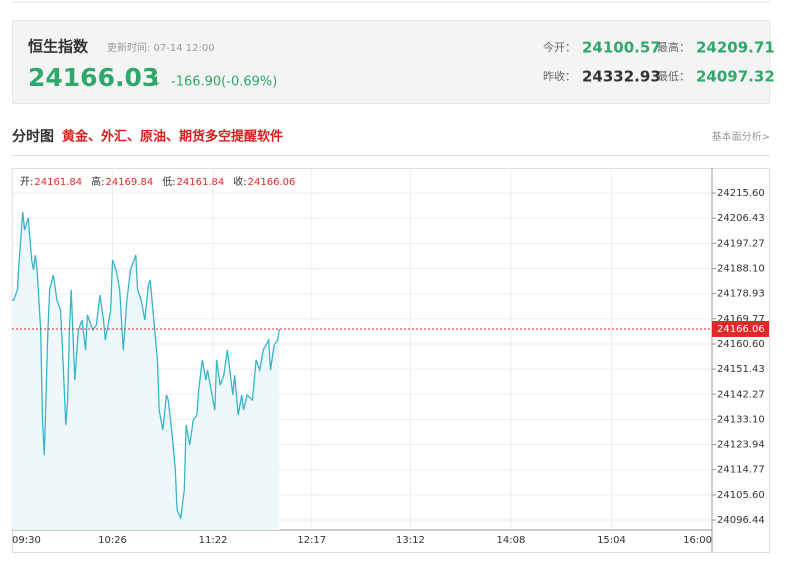 The image size is (800, 569). What do you see at coordinates (735, 77) in the screenshot?
I see `stat-value: 24097.32` at bounding box center [735, 77].